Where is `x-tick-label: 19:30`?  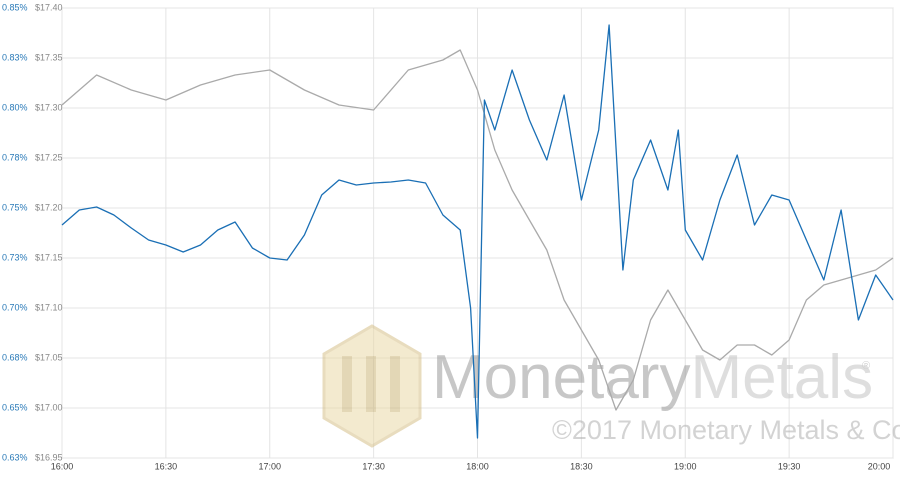 x-tick-label: 19:30 is located at coordinates (789, 466).